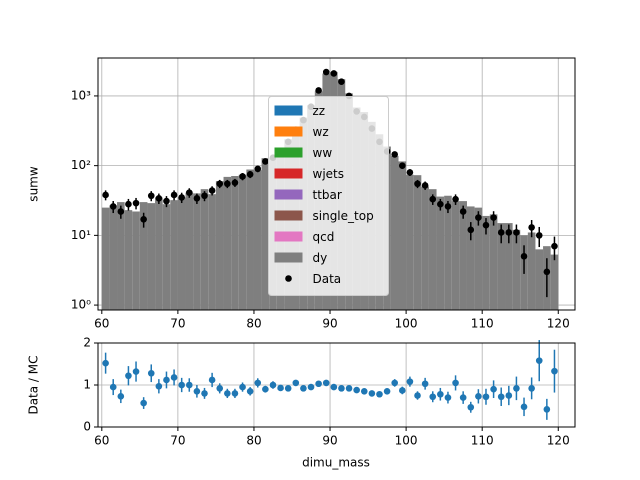 This screenshot has height=480, width=640. What do you see at coordinates (81, 95) in the screenshot?
I see `y-tick-label: 10³` at bounding box center [81, 95].